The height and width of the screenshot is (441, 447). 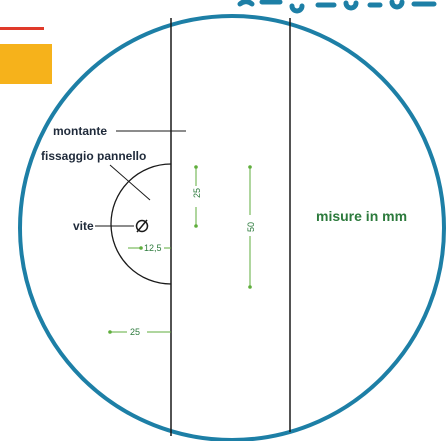 I want to click on fixing-semicircle, so click(x=141, y=224).